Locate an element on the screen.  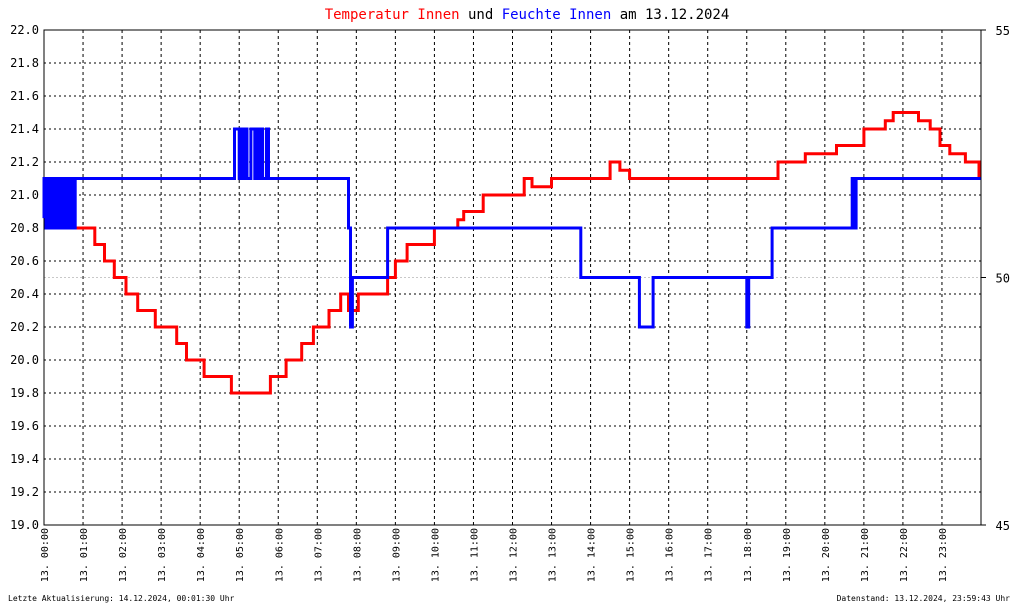
x-tick-label: 13. 22:00 is located at coordinates (904, 555).